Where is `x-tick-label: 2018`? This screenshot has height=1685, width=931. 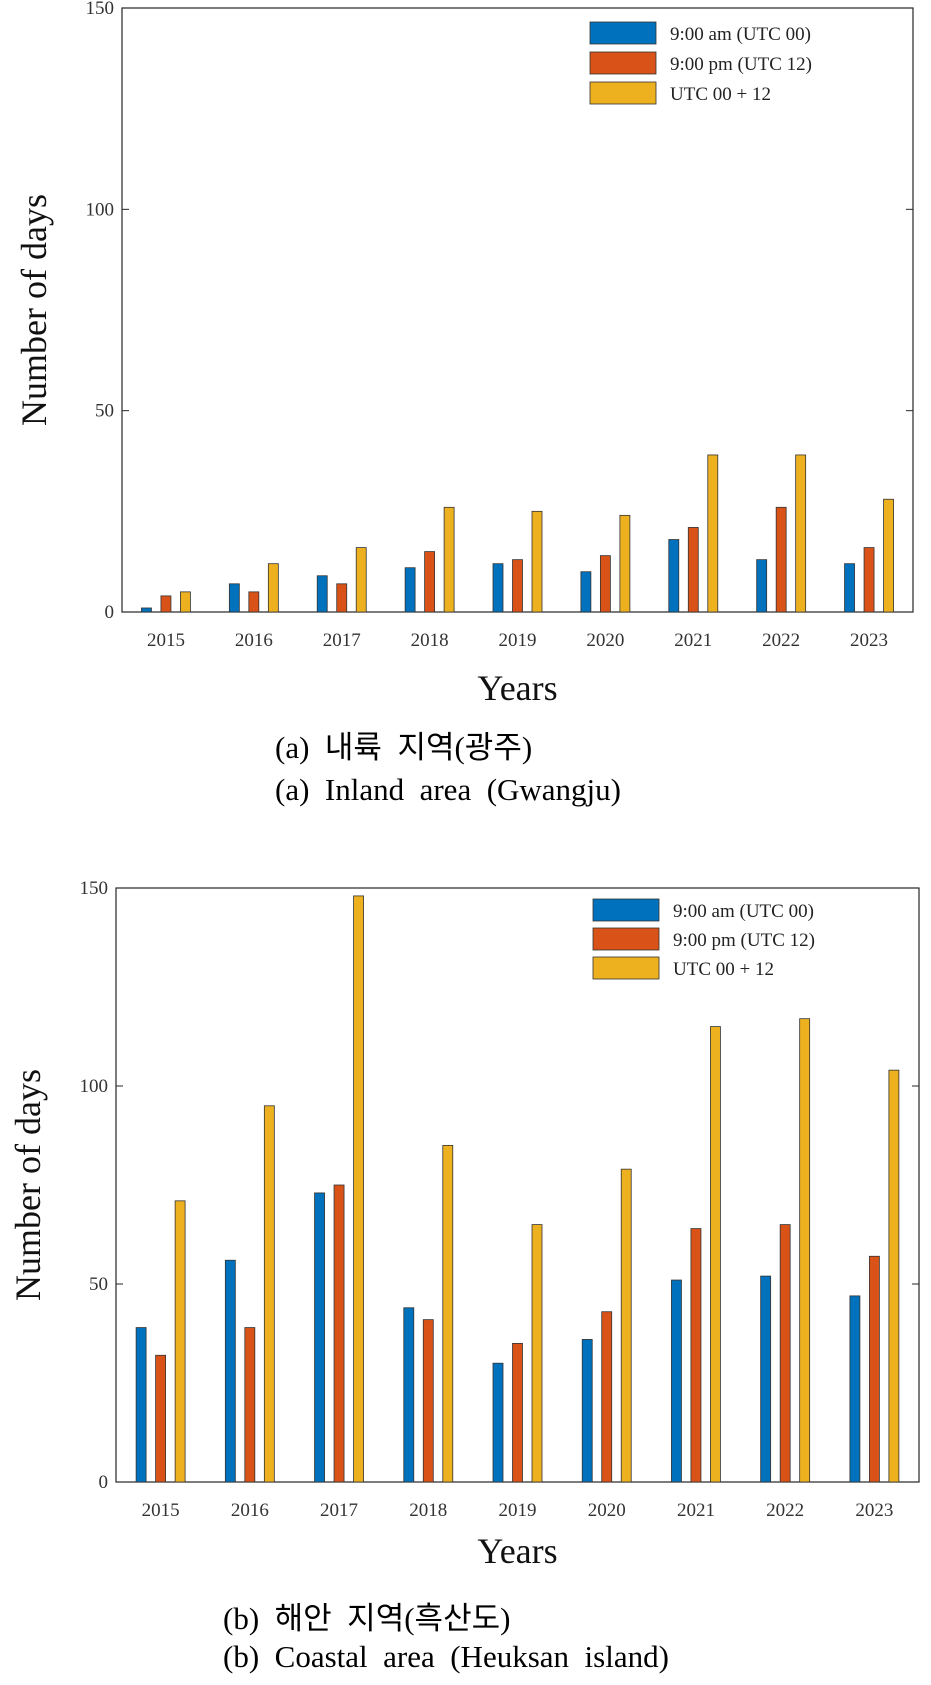 x-tick-label: 2018 is located at coordinates (428, 1510).